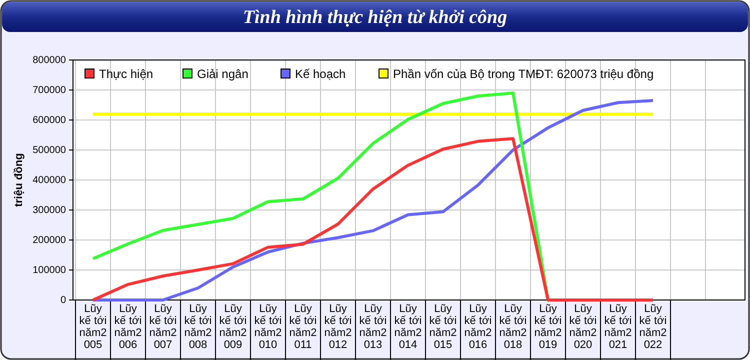 The image size is (750, 360). What do you see at coordinates (268, 327) in the screenshot?
I see `x-tick-label: Lũy kế tới năm2010` at bounding box center [268, 327].